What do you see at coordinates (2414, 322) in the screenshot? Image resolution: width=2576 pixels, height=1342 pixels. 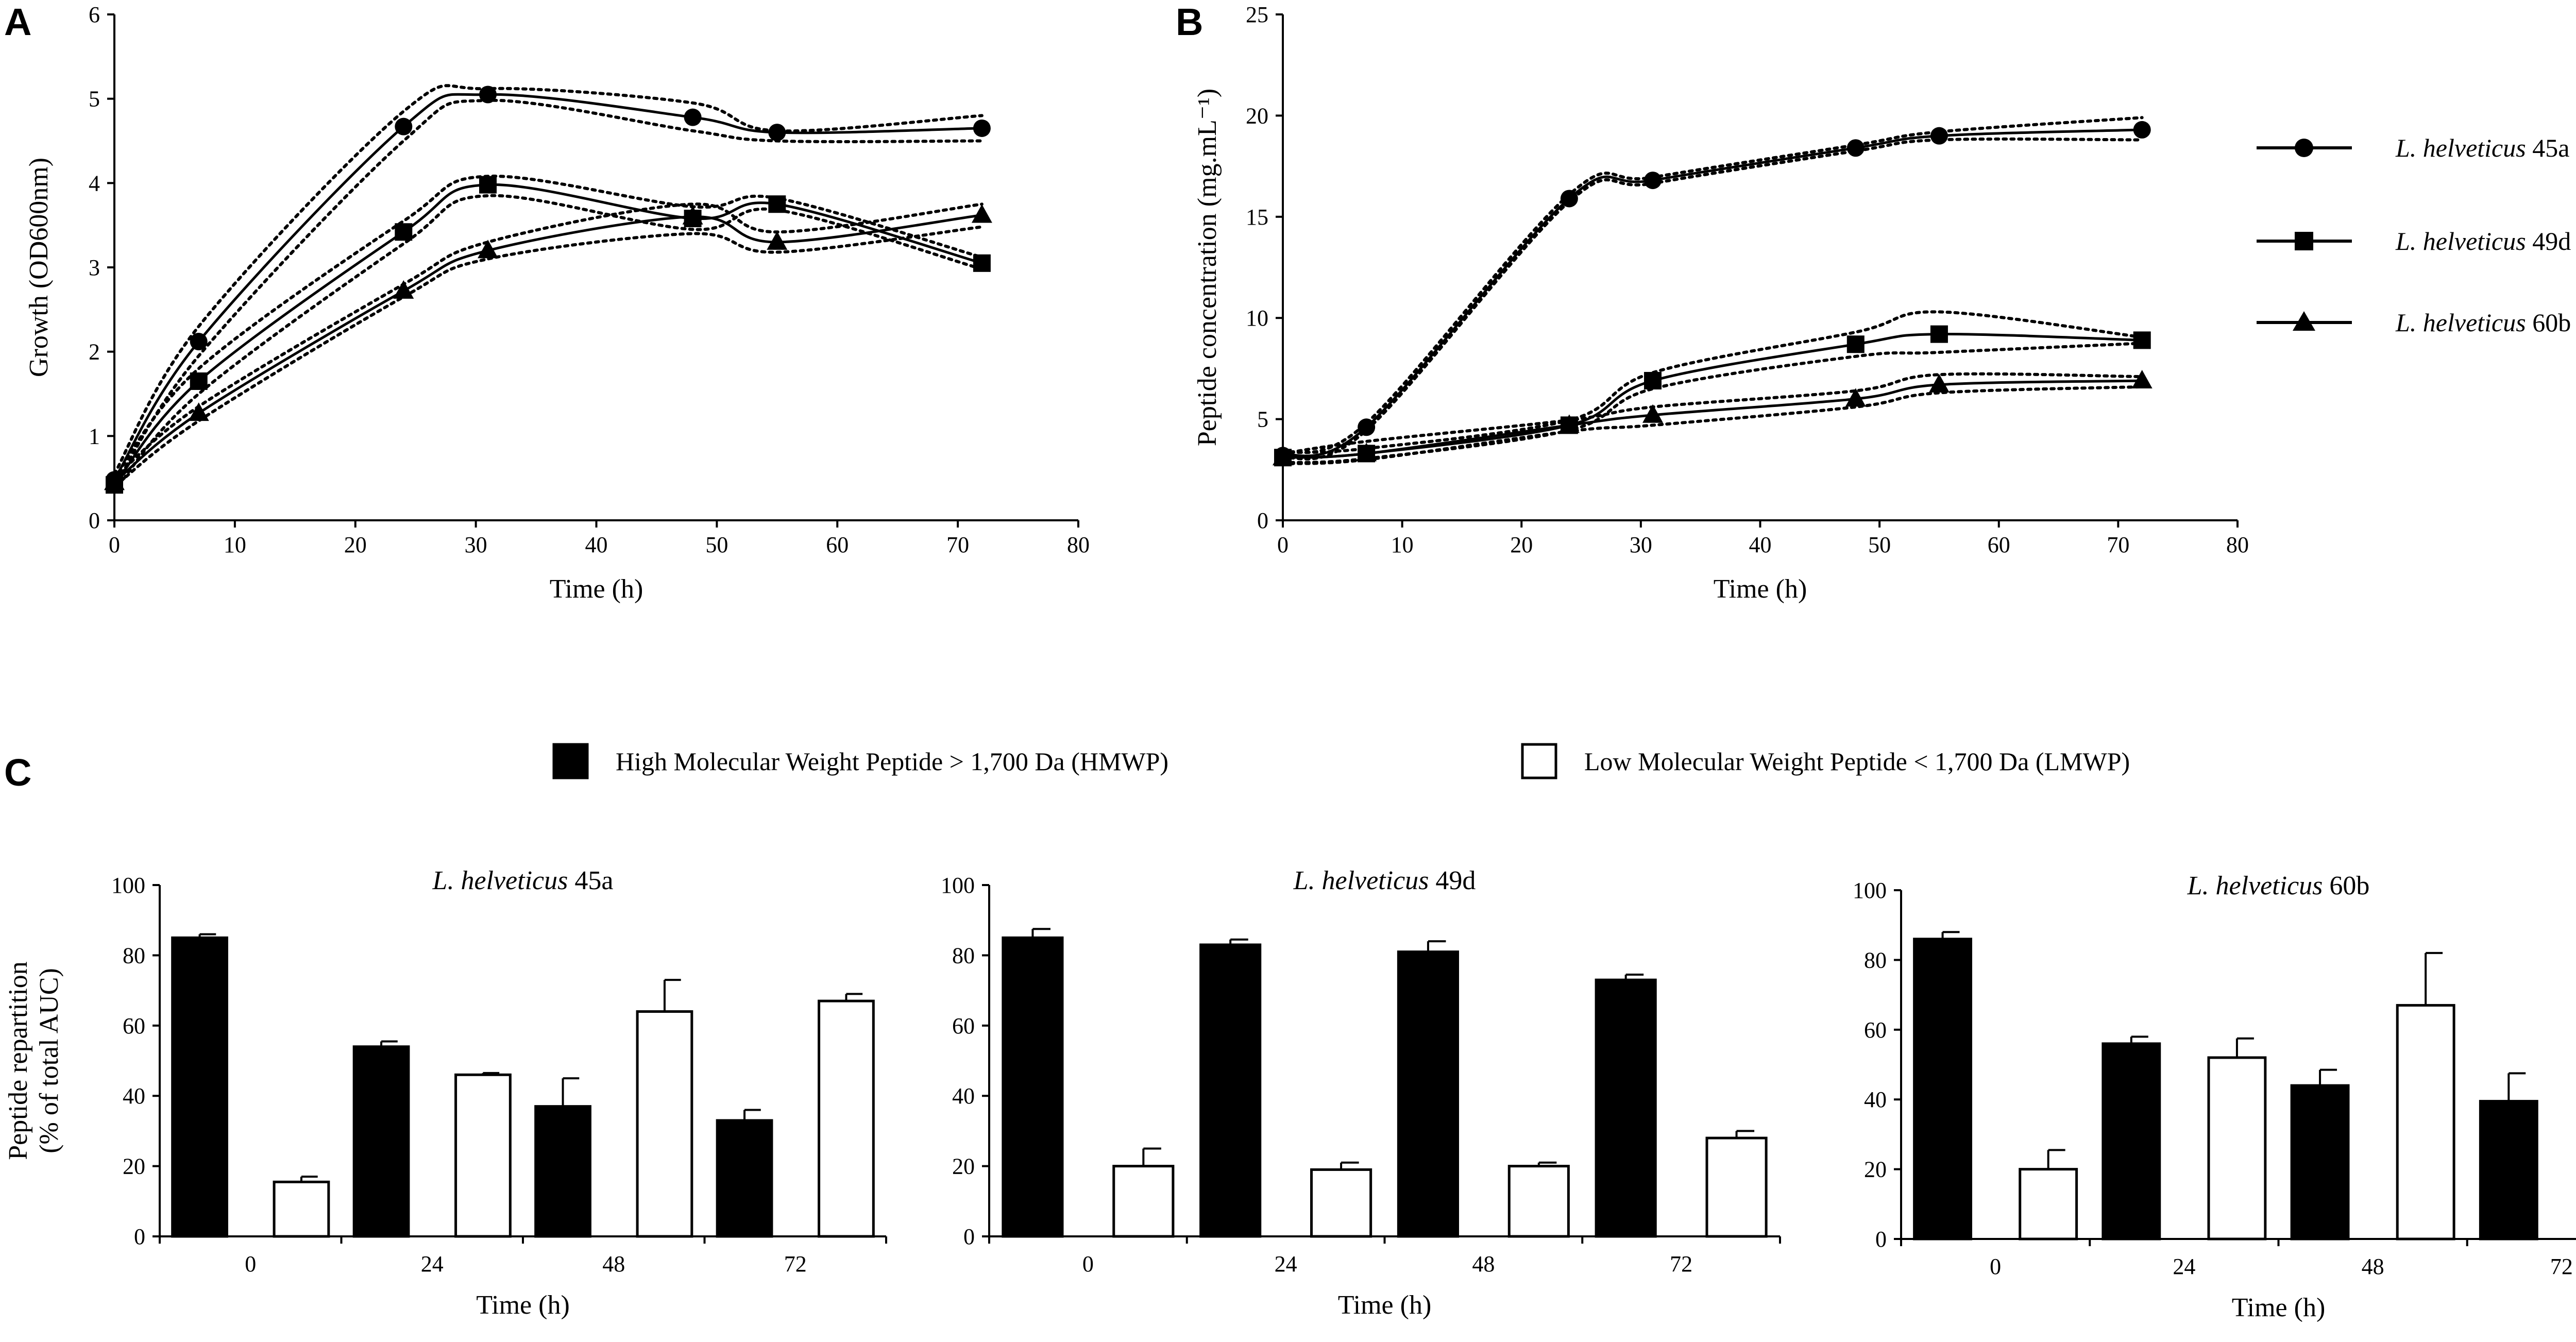 I see `legend-item-60b: L. helveticus 60b` at bounding box center [2414, 322].